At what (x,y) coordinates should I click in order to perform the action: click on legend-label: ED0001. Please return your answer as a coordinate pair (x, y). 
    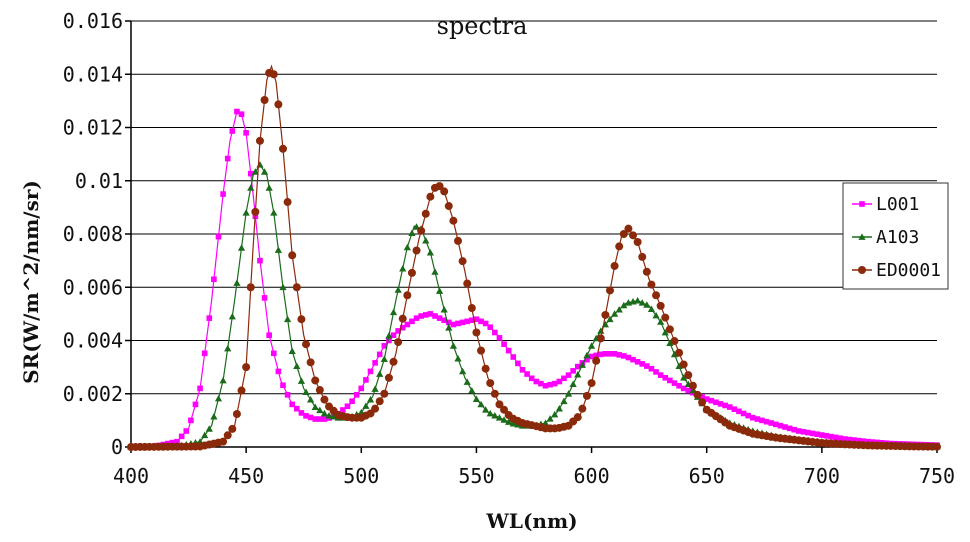
    Looking at the image, I should click on (908, 270).